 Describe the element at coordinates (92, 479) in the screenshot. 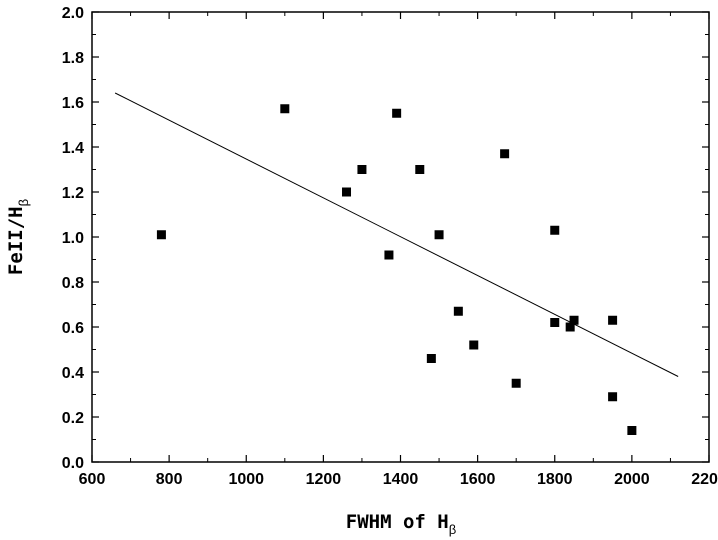

I see `x-tick-label: 600` at that location.